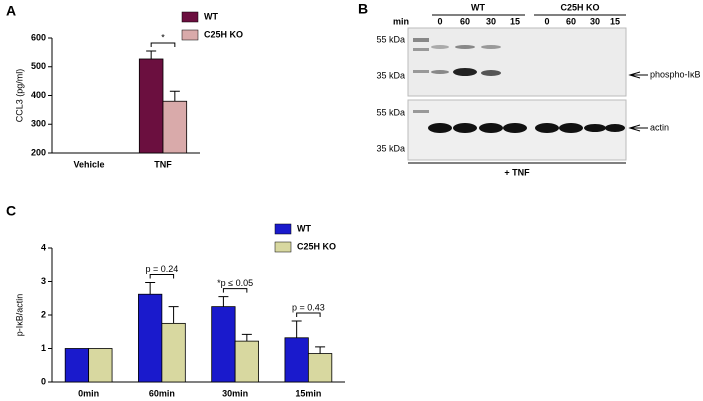  Describe the element at coordinates (163, 164) in the screenshot. I see `x-tick-label: TNF` at that location.